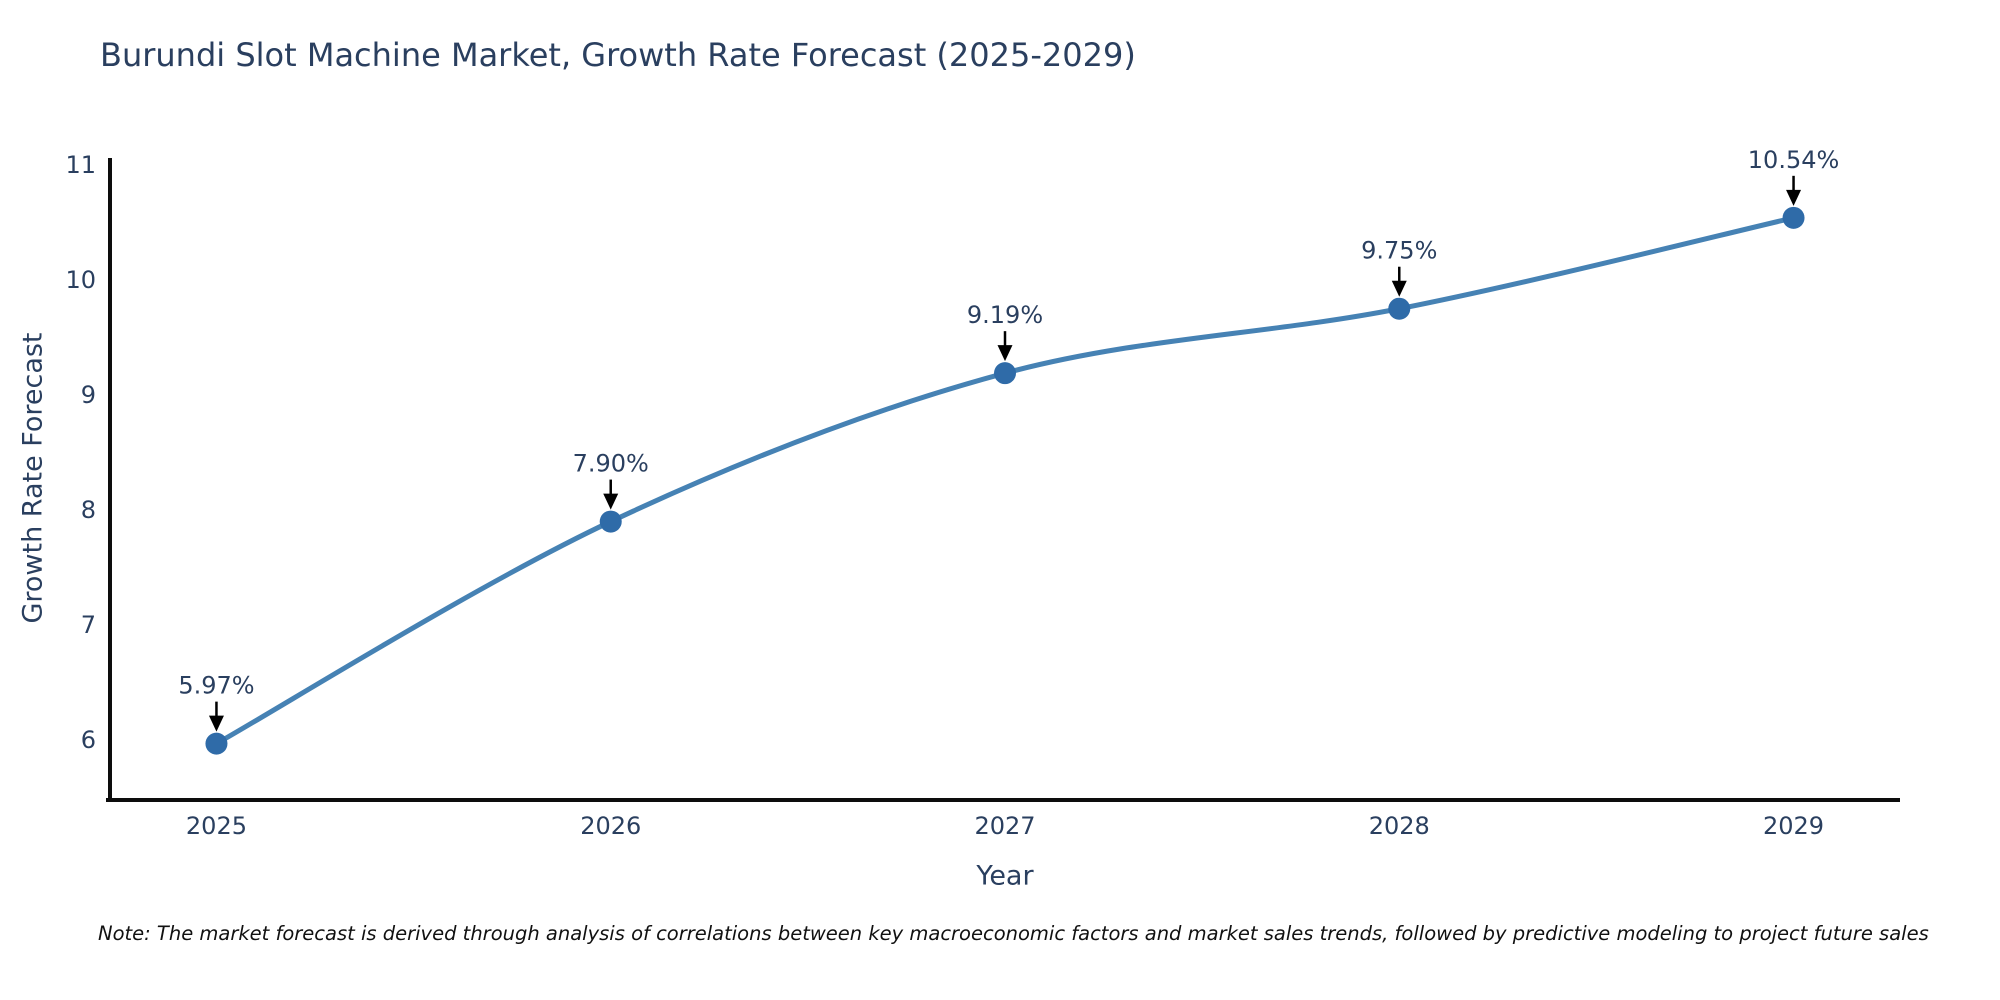 The image size is (2000, 1000). What do you see at coordinates (88, 510) in the screenshot?
I see `y-tick-label: 8` at bounding box center [88, 510].